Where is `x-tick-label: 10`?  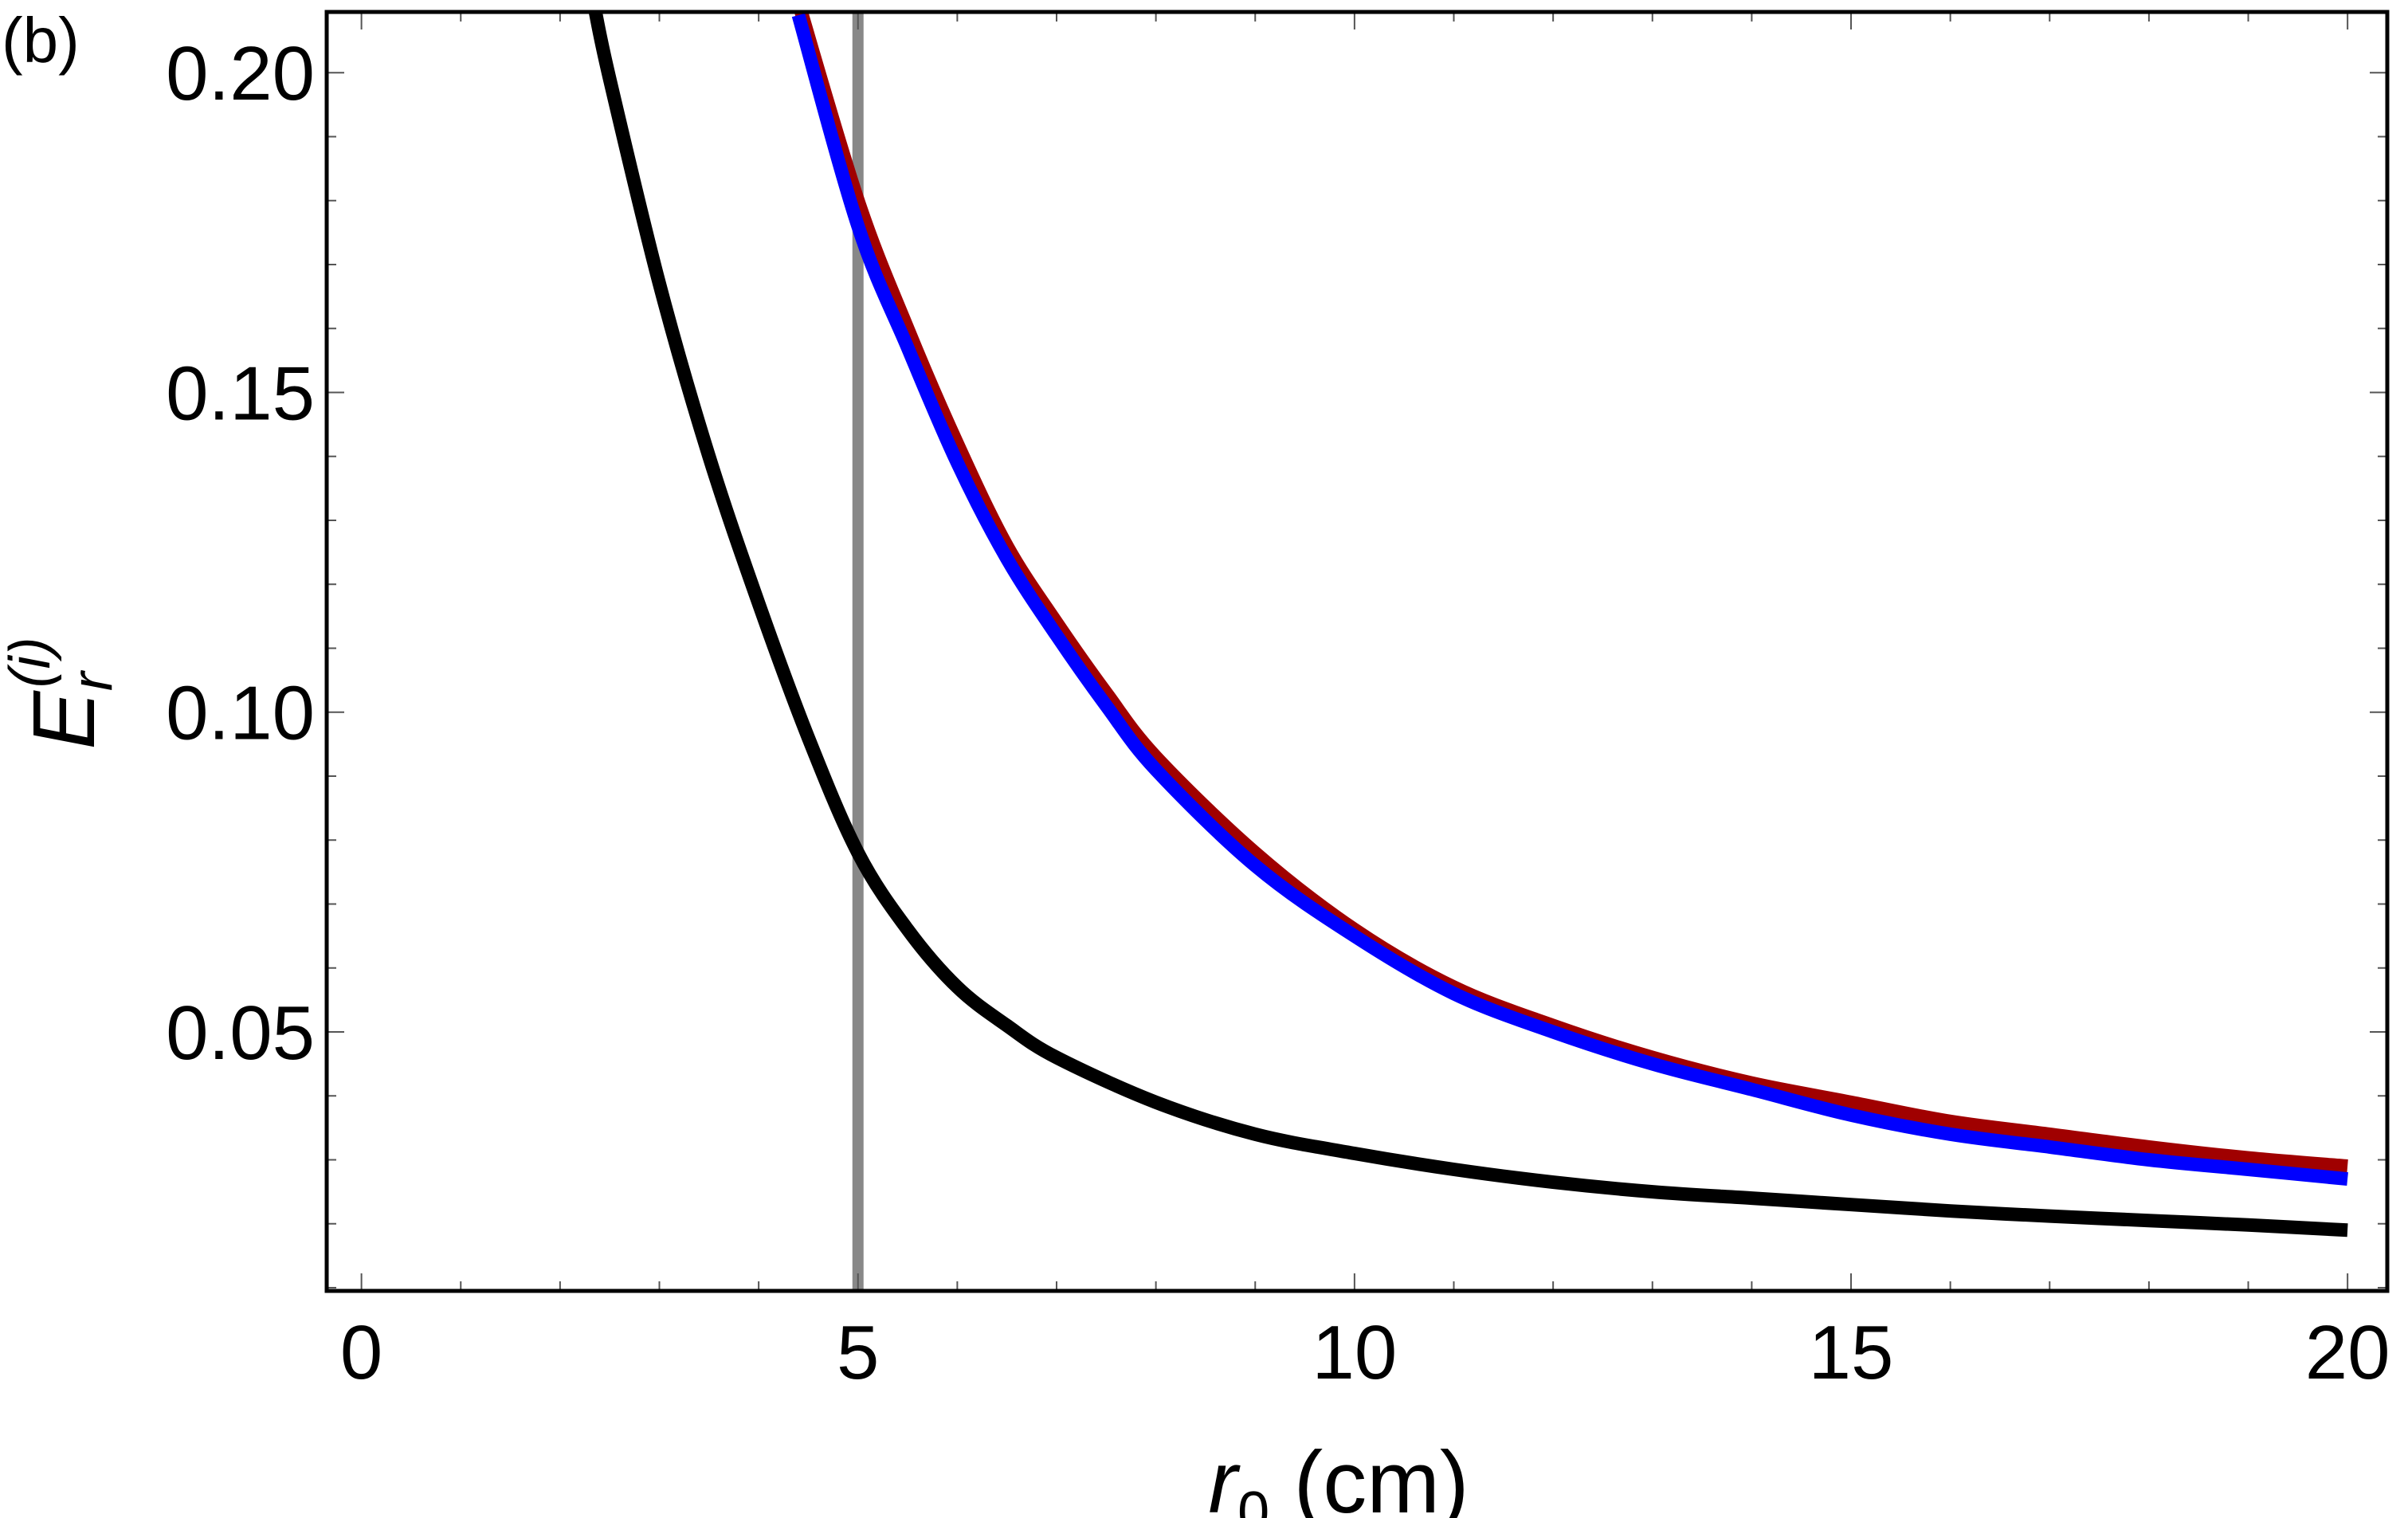 x-tick-label: 10 is located at coordinates (1354, 1352).